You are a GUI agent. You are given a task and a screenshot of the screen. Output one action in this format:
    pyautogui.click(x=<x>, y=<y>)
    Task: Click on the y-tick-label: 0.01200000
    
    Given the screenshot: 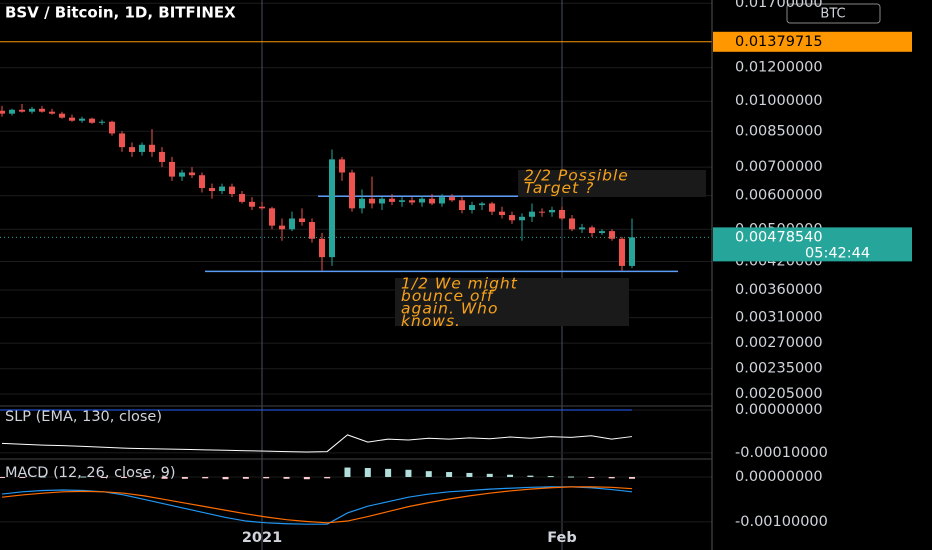 What is the action you would take?
    pyautogui.click(x=779, y=68)
    